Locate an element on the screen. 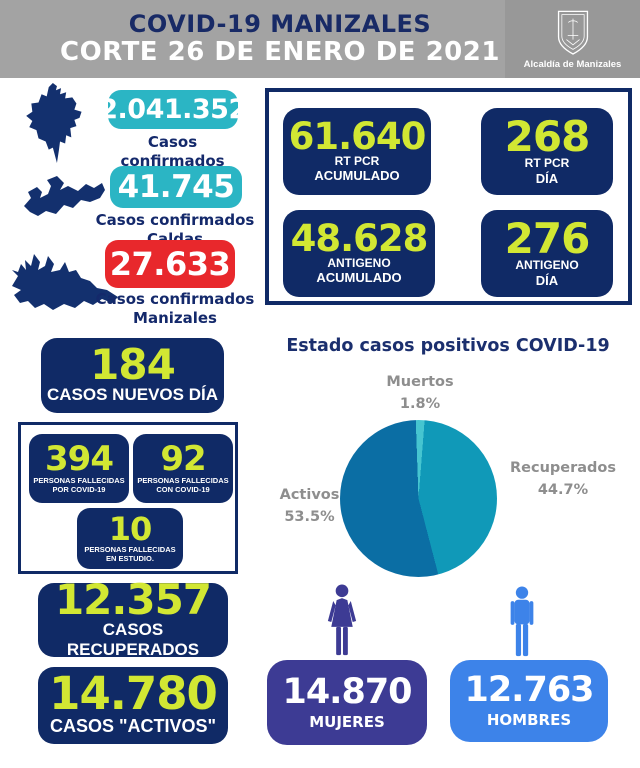  page-subtitle: CORTE 26 DE ENERO DE 2021 is located at coordinates (280, 52).